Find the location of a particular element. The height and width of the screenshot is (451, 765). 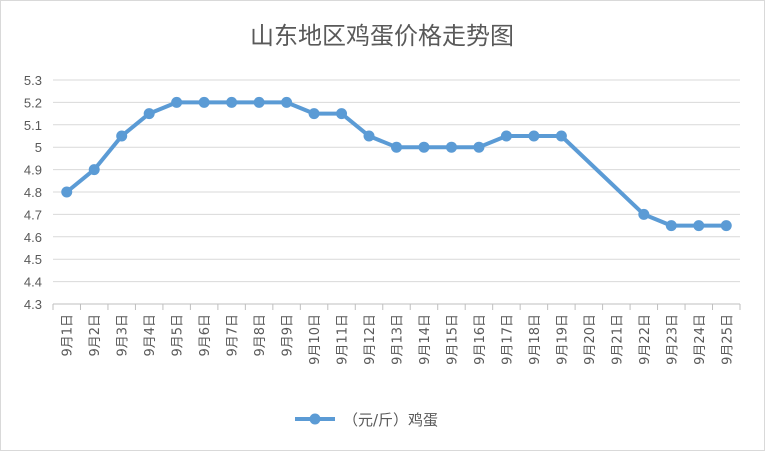

x-tick-label: 9月19日 is located at coordinates (562, 339).